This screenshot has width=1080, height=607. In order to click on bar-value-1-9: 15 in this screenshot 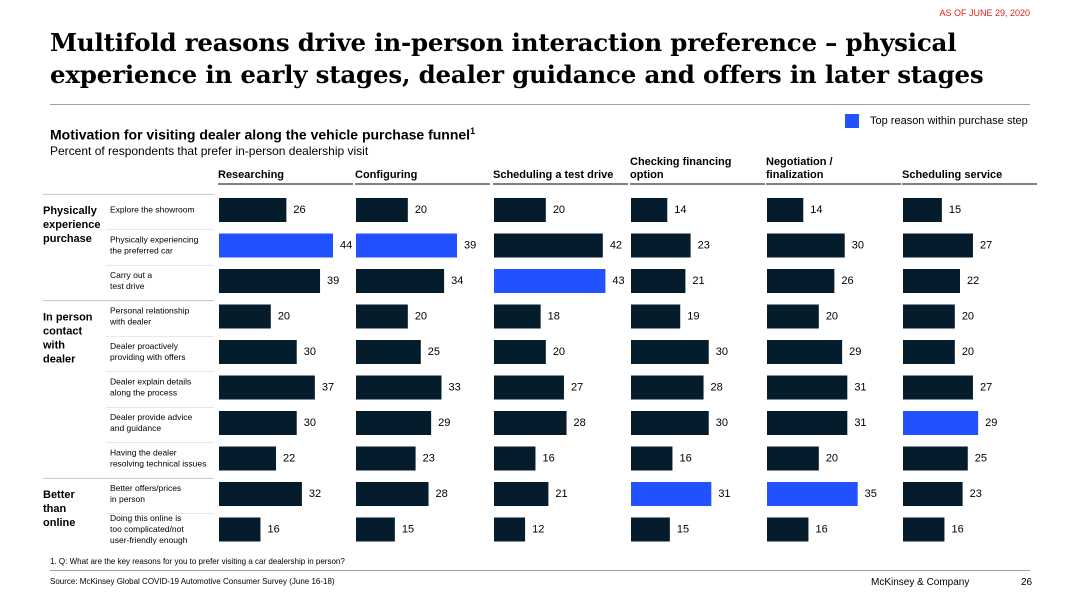, I will do `click(408, 529)`.